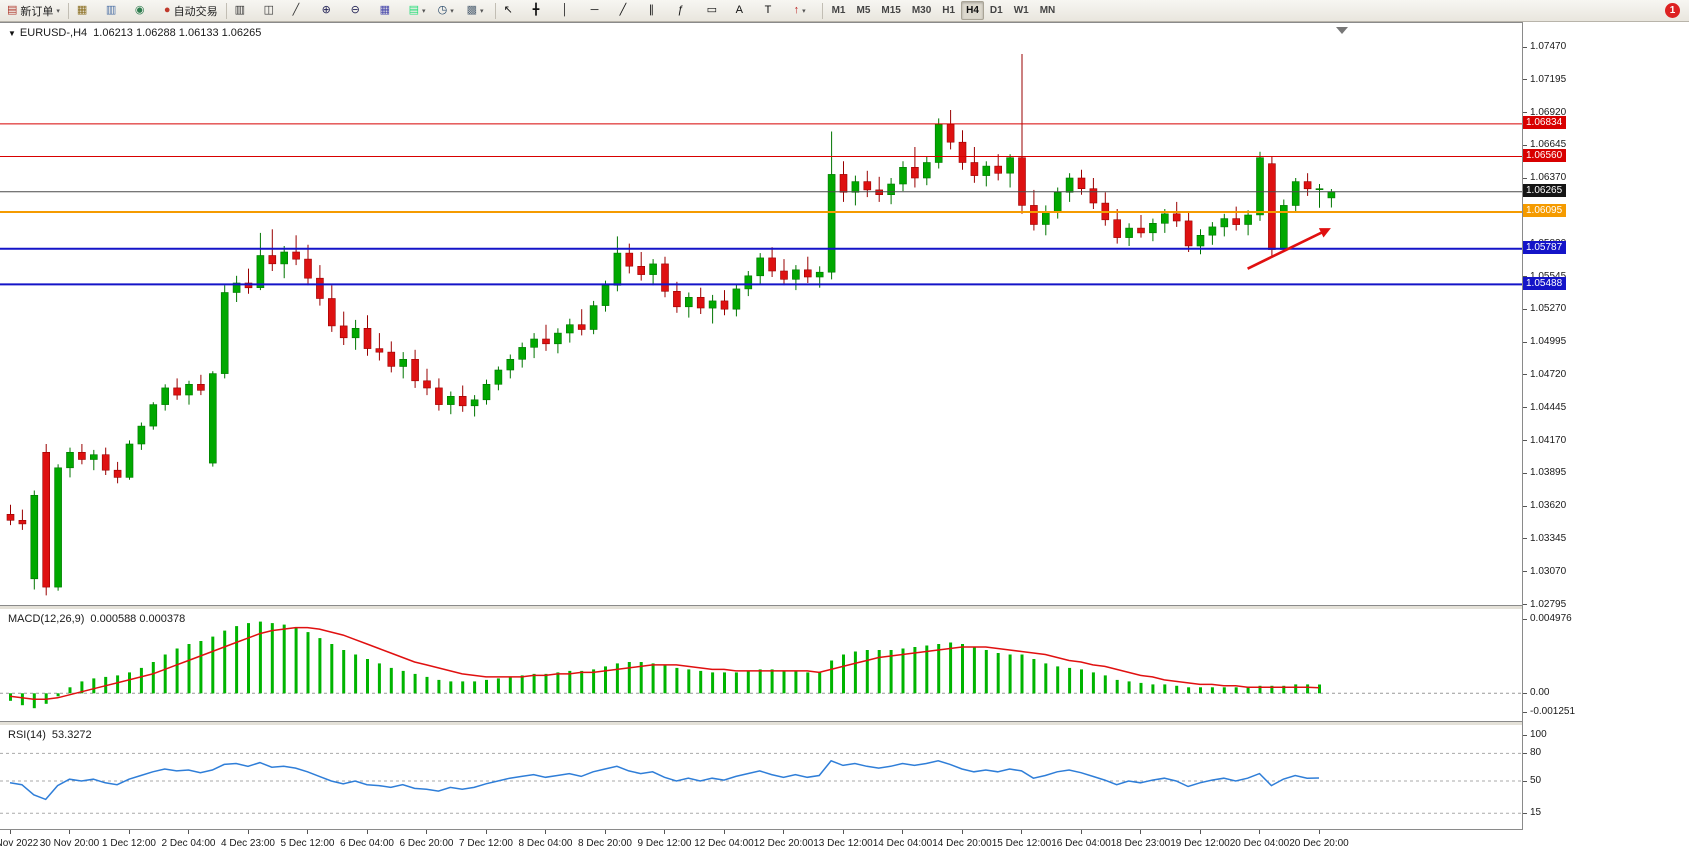 This screenshot has height=860, width=1689. I want to click on timeframe-mn-button: MN, so click(1047, 10).